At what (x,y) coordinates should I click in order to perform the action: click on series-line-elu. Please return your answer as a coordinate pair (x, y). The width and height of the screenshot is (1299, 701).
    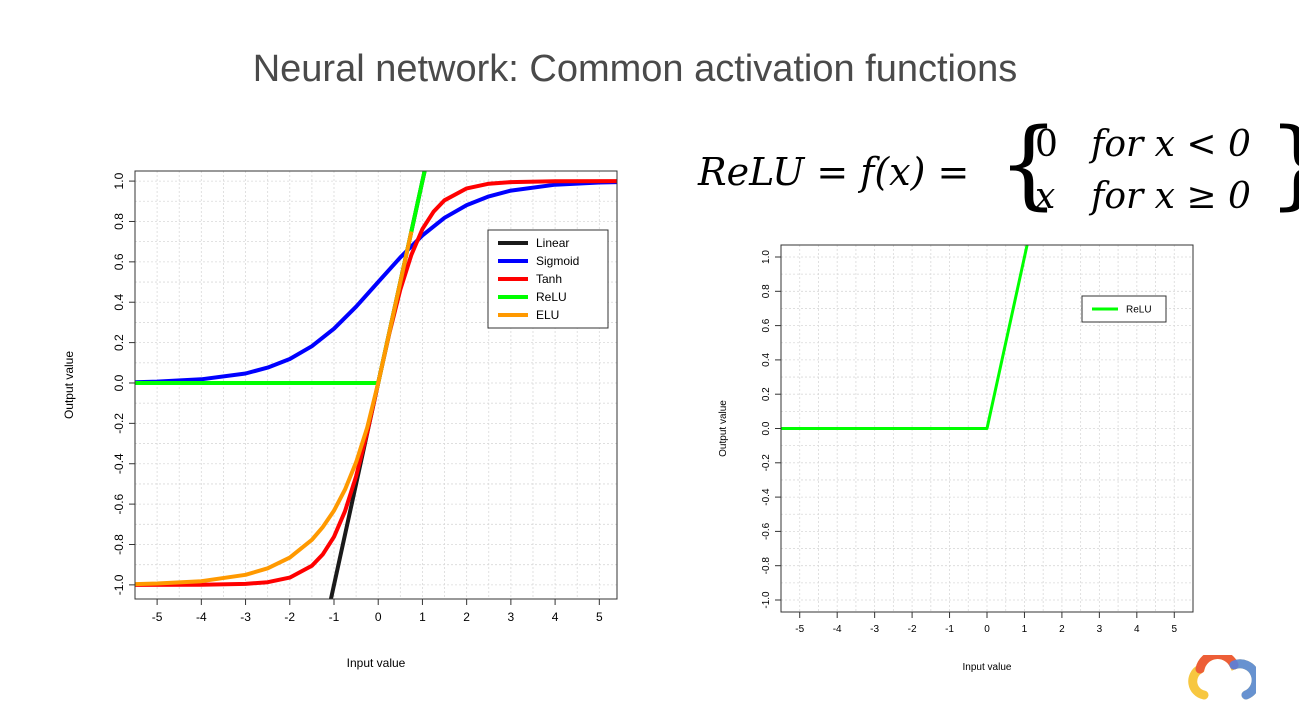
    Looking at the image, I should click on (274, 409).